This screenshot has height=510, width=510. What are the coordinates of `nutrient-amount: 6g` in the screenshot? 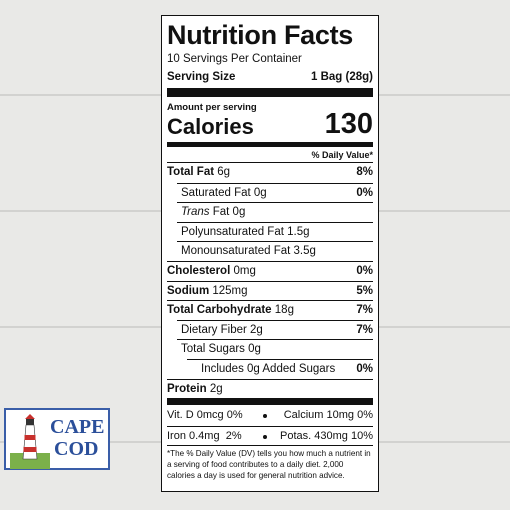 It's located at (224, 172).